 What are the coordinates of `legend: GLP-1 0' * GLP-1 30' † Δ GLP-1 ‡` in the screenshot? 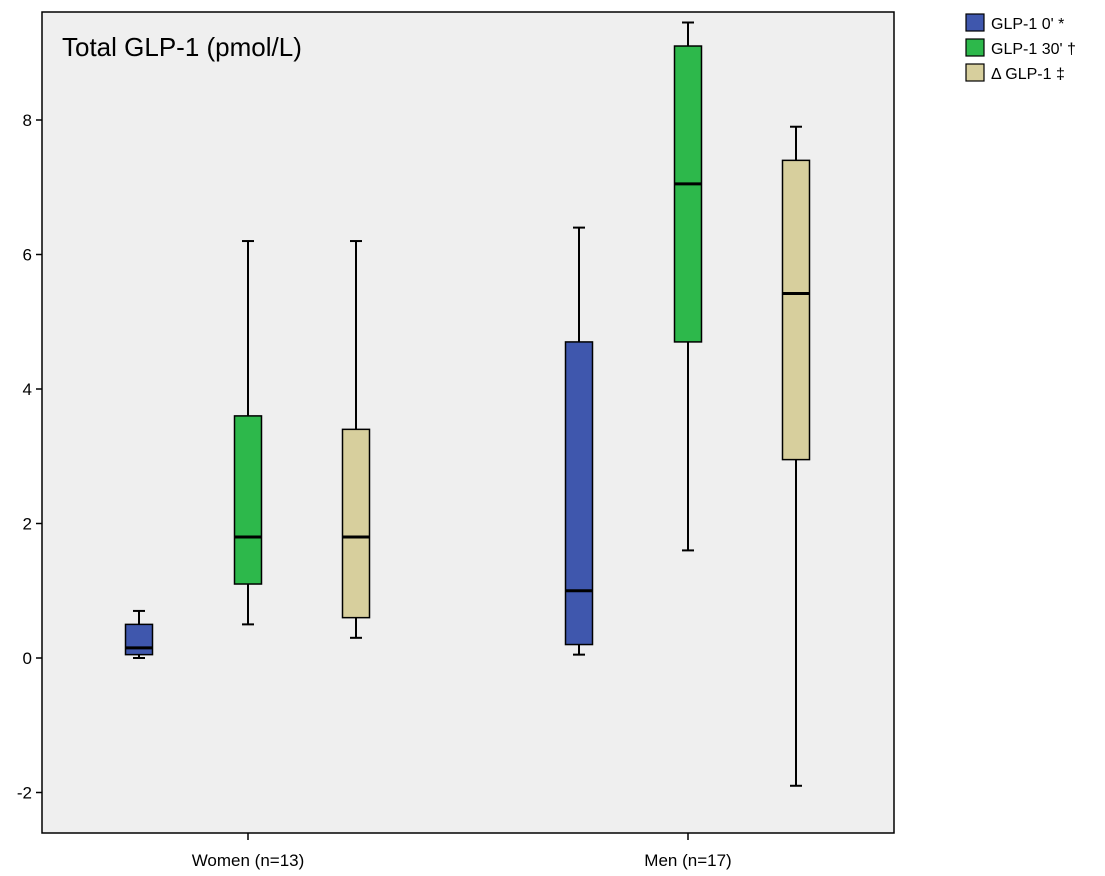 It's located at (1021, 48).